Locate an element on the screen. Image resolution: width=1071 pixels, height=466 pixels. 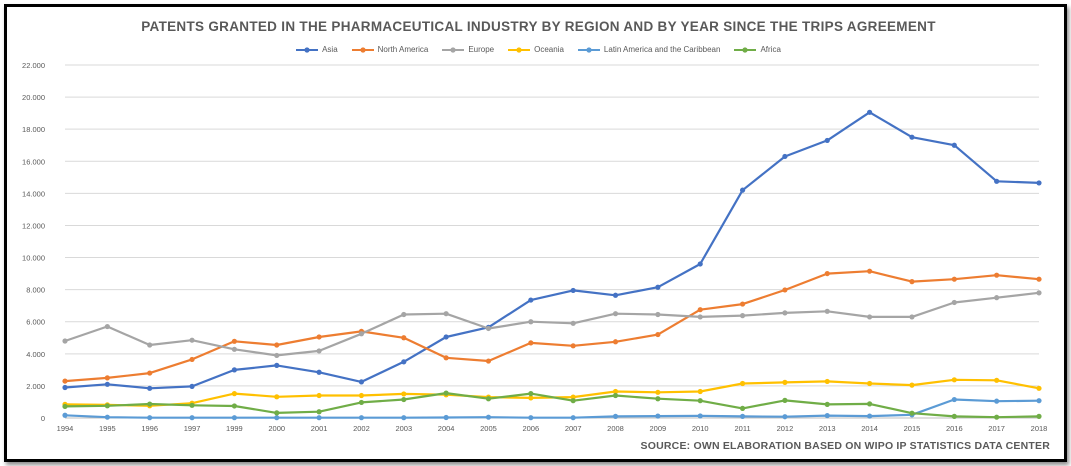
x-tick-label: 2007 is located at coordinates (573, 428).